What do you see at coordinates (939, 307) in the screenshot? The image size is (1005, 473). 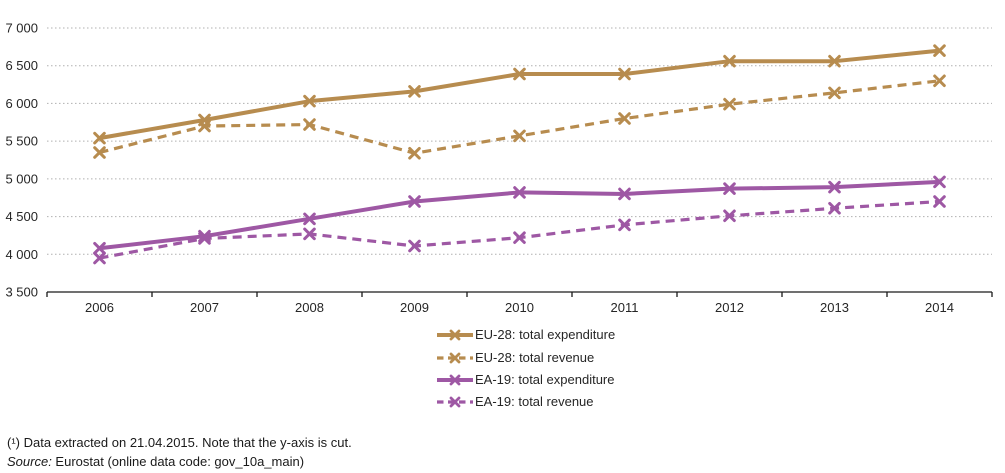 I see `x-tick-label: 2014` at bounding box center [939, 307].